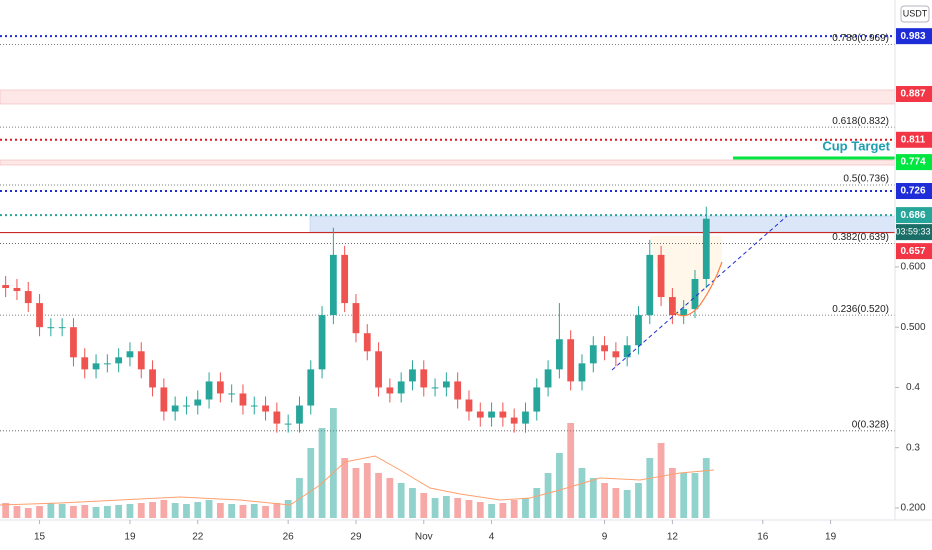 This screenshot has width=932, height=550. What do you see at coordinates (912, 231) in the screenshot?
I see `countdown: 03:59:33` at bounding box center [912, 231].